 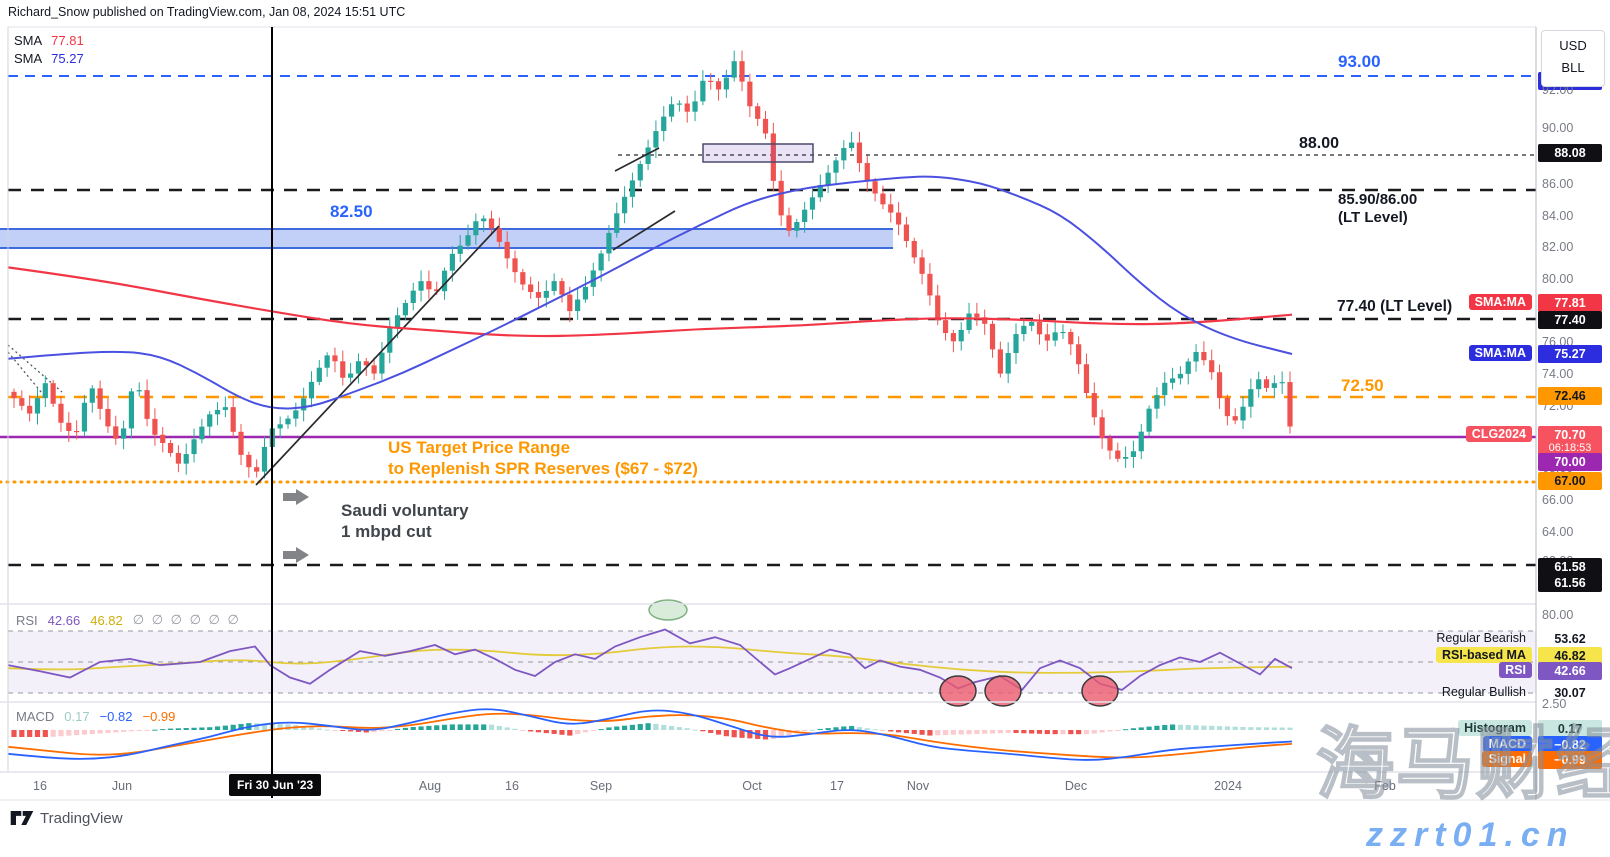 I want to click on tradingview-brand: TradingView, so click(x=66, y=818).